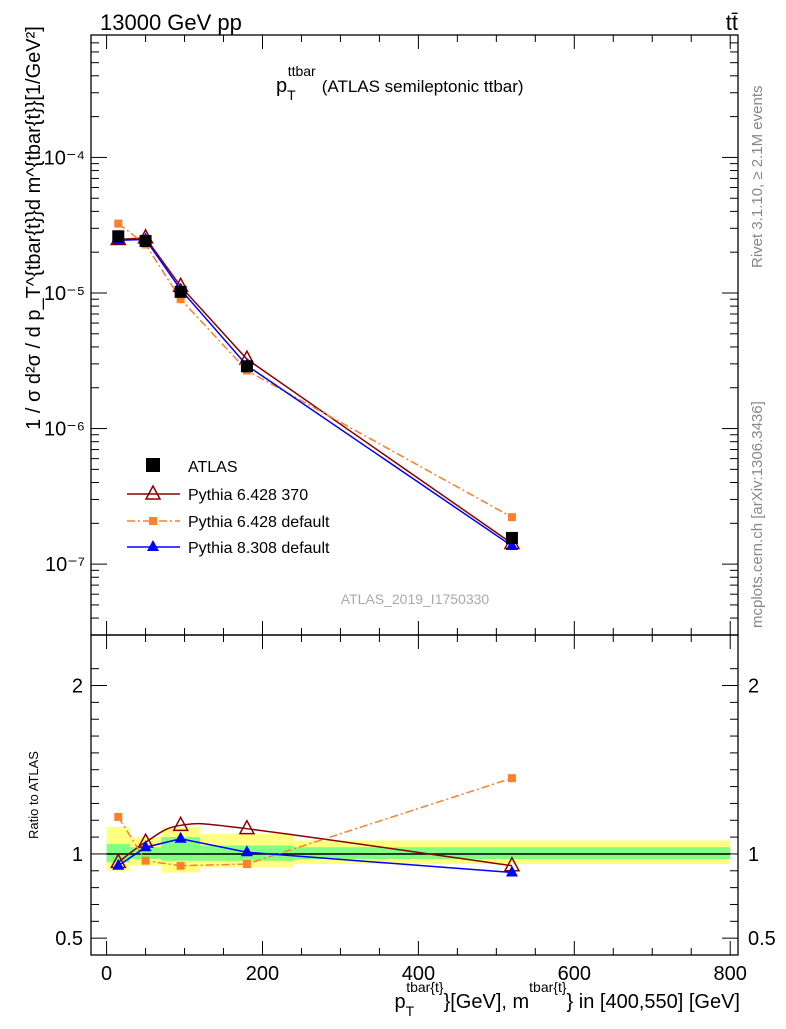 The width and height of the screenshot is (786, 1029). What do you see at coordinates (69, 939) in the screenshot?
I see `ratio-y-tick-label: 0.5` at bounding box center [69, 939].